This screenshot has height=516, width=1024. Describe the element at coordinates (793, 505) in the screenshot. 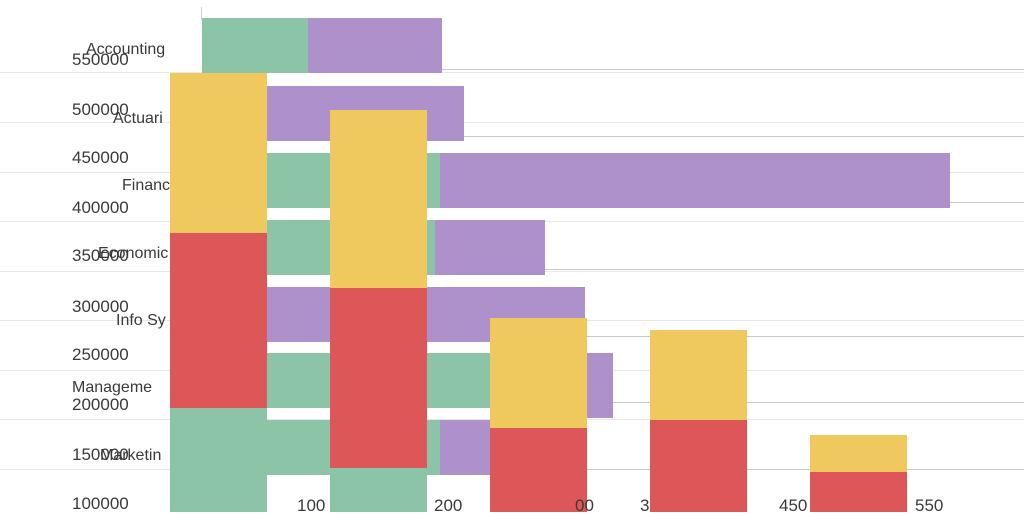

I see `x-tick-450: 450` at that location.